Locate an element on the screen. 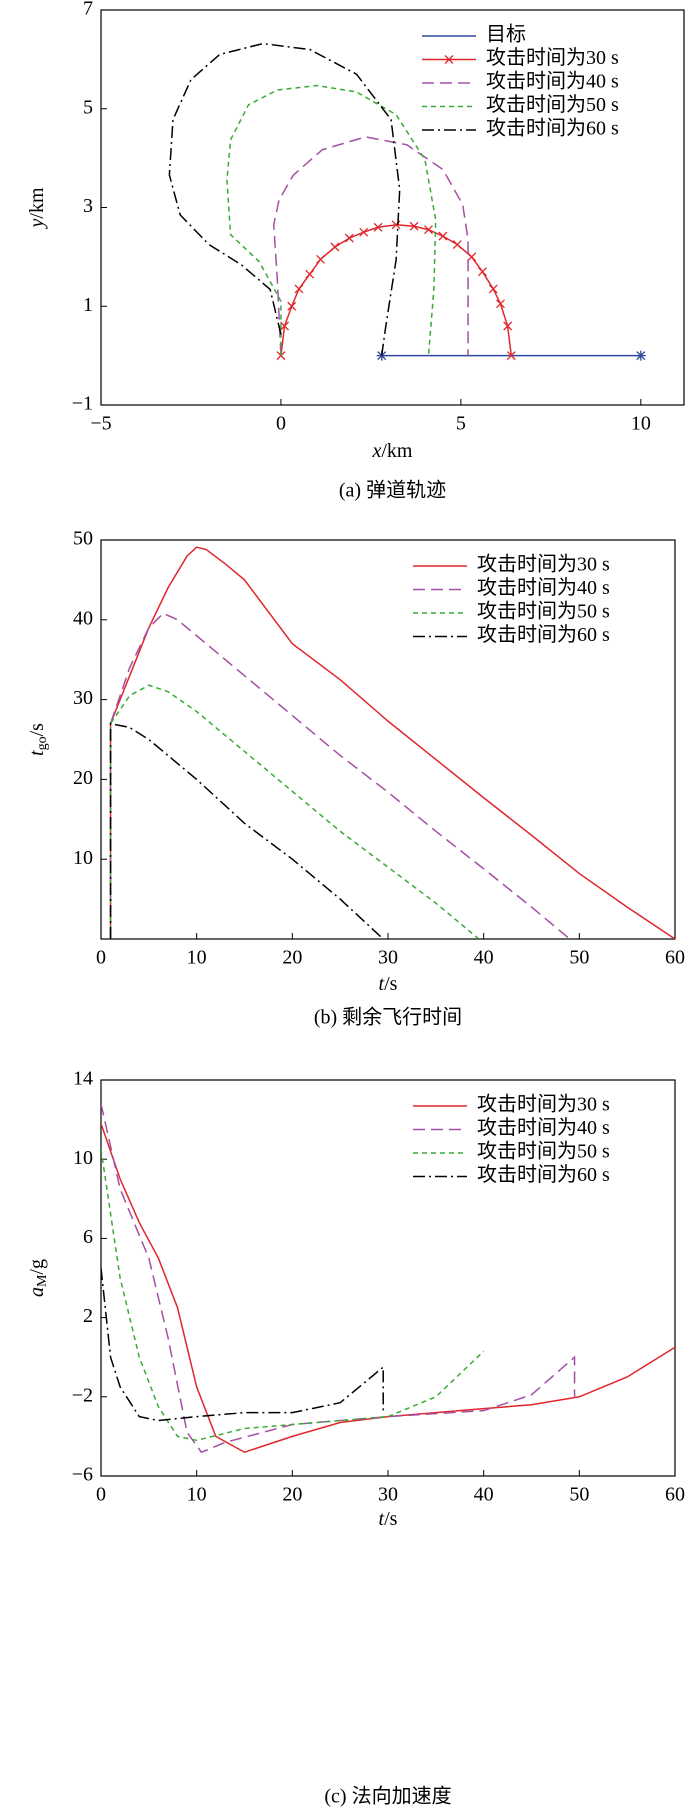 Image resolution: width=700 pixels, height=1820 pixels. y-tick-label: 2 is located at coordinates (88, 1316).